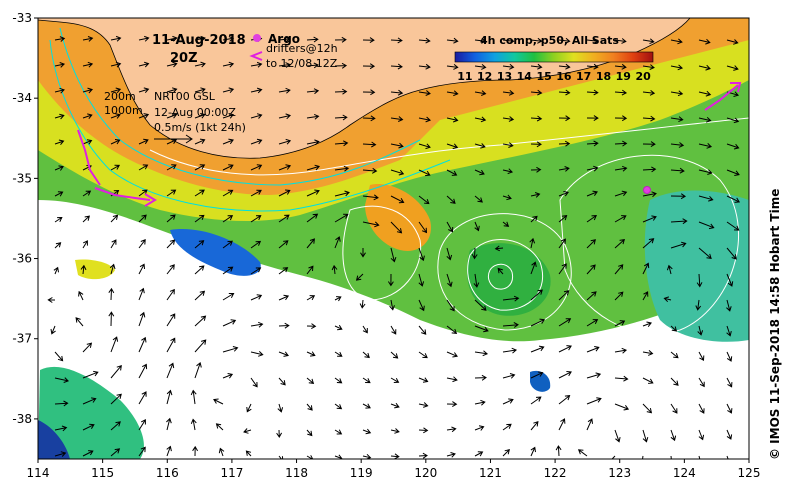  Describe the element at coordinates (173, 139) in the screenshot. I see `vector-scale-arrow` at that location.